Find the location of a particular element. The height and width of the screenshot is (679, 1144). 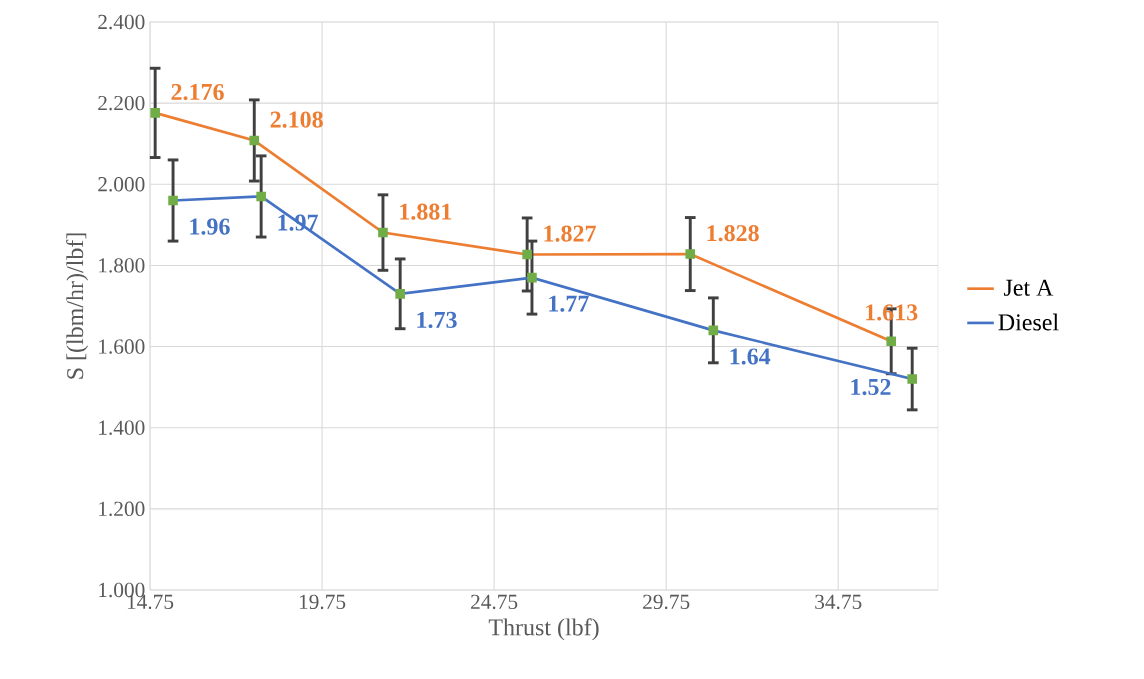

x-tick-label: 34.75 is located at coordinates (838, 602).